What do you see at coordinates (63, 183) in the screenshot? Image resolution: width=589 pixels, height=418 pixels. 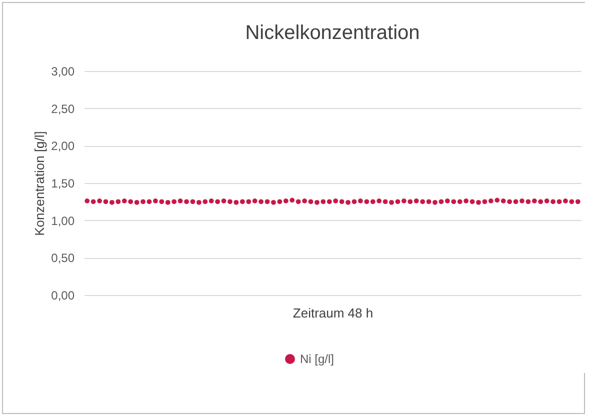 I see `y-tick-label: 1,50` at bounding box center [63, 183].